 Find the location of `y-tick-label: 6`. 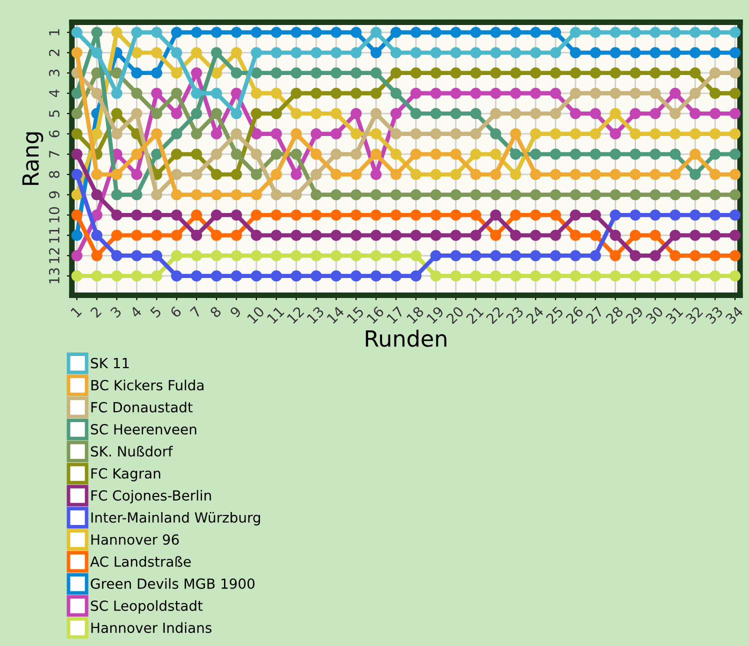

y-tick-label: 6 is located at coordinates (54, 134).